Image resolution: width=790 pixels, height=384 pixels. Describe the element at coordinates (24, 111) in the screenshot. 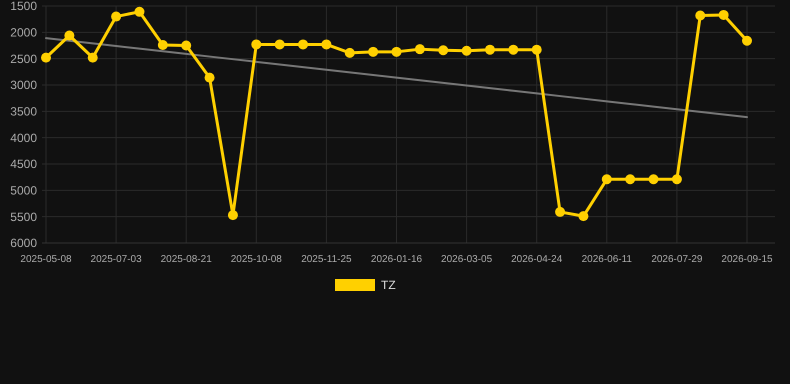

I see `y-tick-label: 3500` at that location.